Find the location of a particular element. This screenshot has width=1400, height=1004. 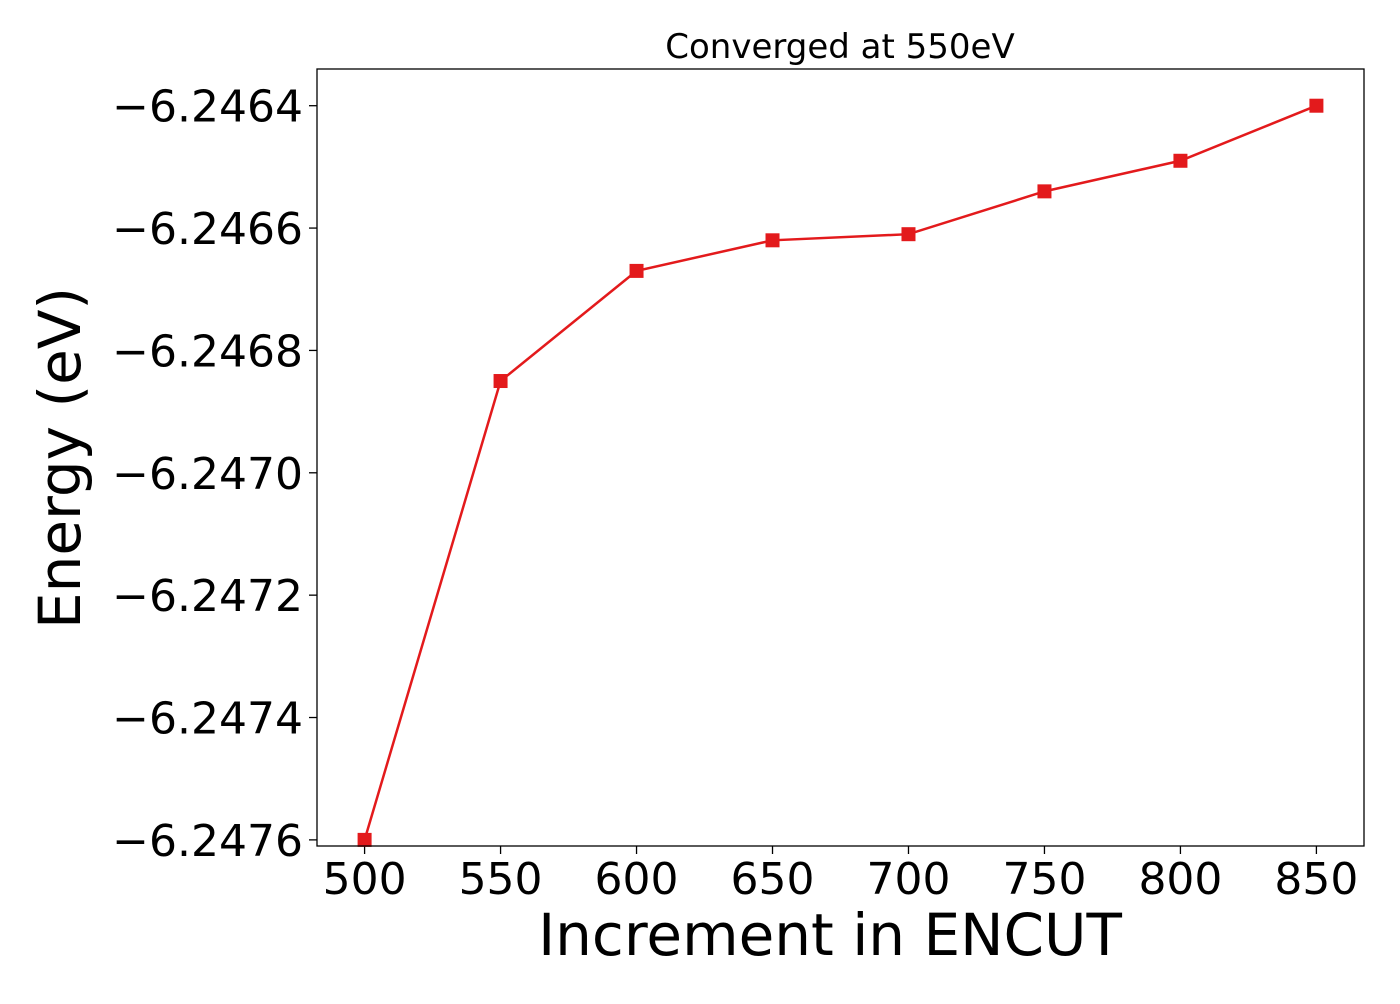

y-tick-label: −6.2472 is located at coordinates (207, 596).